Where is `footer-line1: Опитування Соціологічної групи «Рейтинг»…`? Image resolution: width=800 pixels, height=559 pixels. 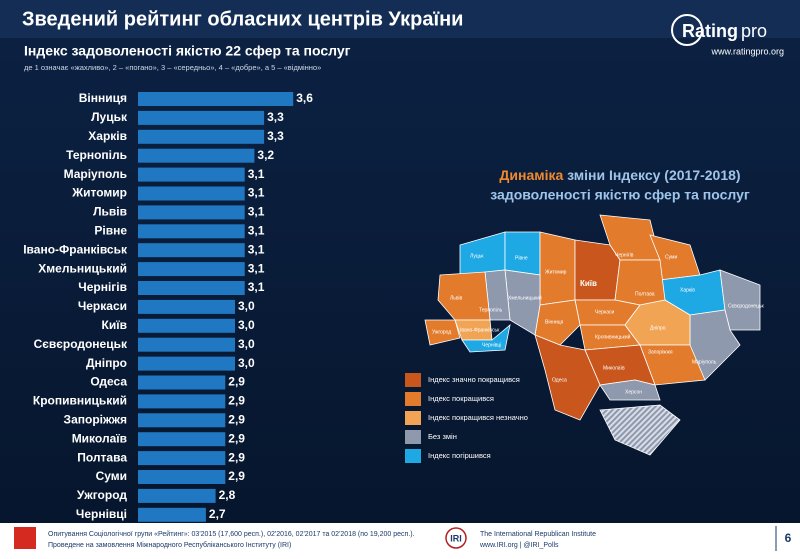
footer-line1: Опитування Соціологічної групи «Рейтинг»… is located at coordinates (231, 534).